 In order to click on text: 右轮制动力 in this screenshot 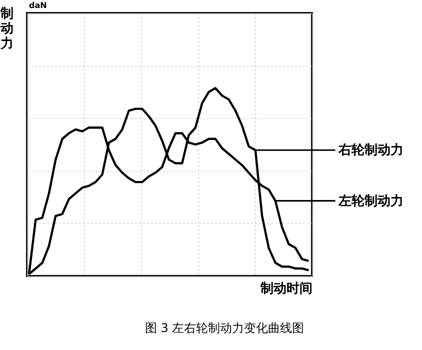, I will do `click(370, 150)`.